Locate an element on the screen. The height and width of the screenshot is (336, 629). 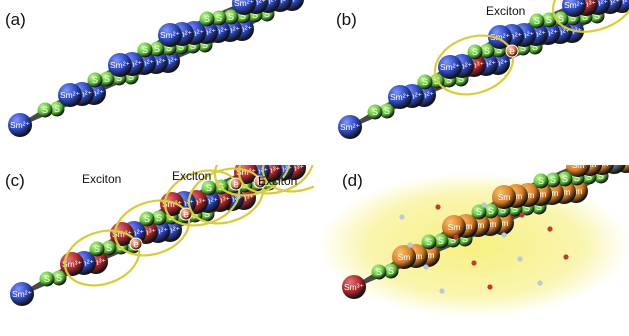
panel-label-c: (c) is located at coordinates (15, 180).